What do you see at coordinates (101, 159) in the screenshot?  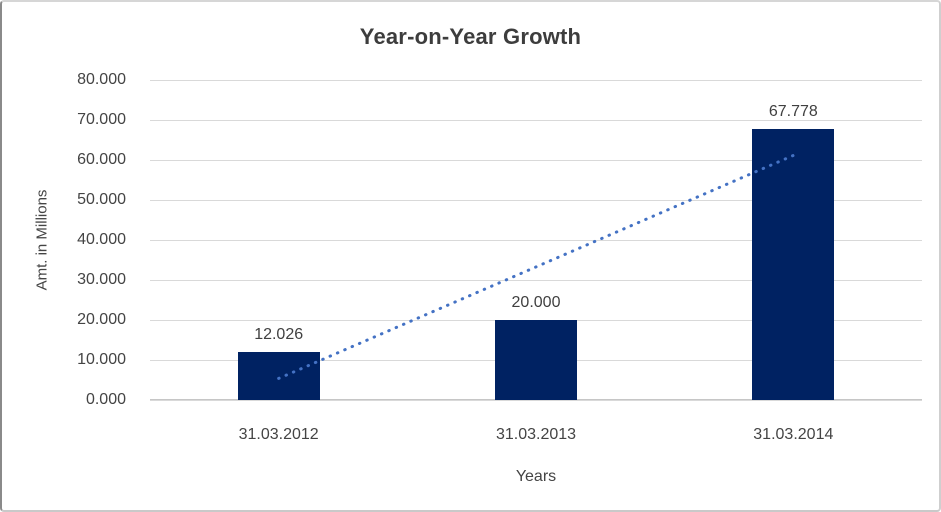 I see `y-tick-label: 60.000` at bounding box center [101, 159].